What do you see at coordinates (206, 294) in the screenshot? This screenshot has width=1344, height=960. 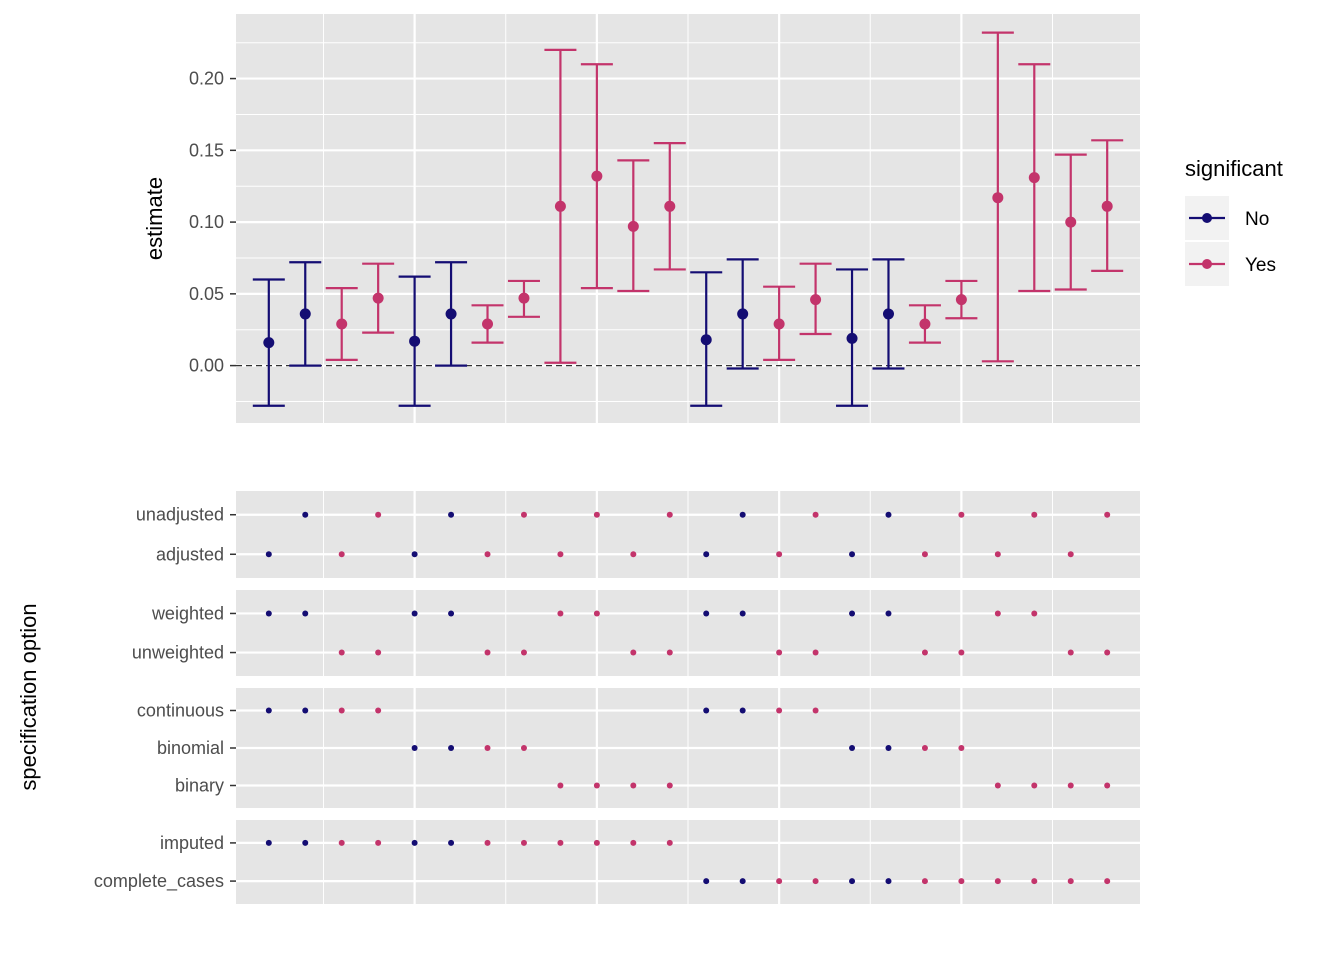 I see `y-tick-label: 0.05` at bounding box center [206, 294].